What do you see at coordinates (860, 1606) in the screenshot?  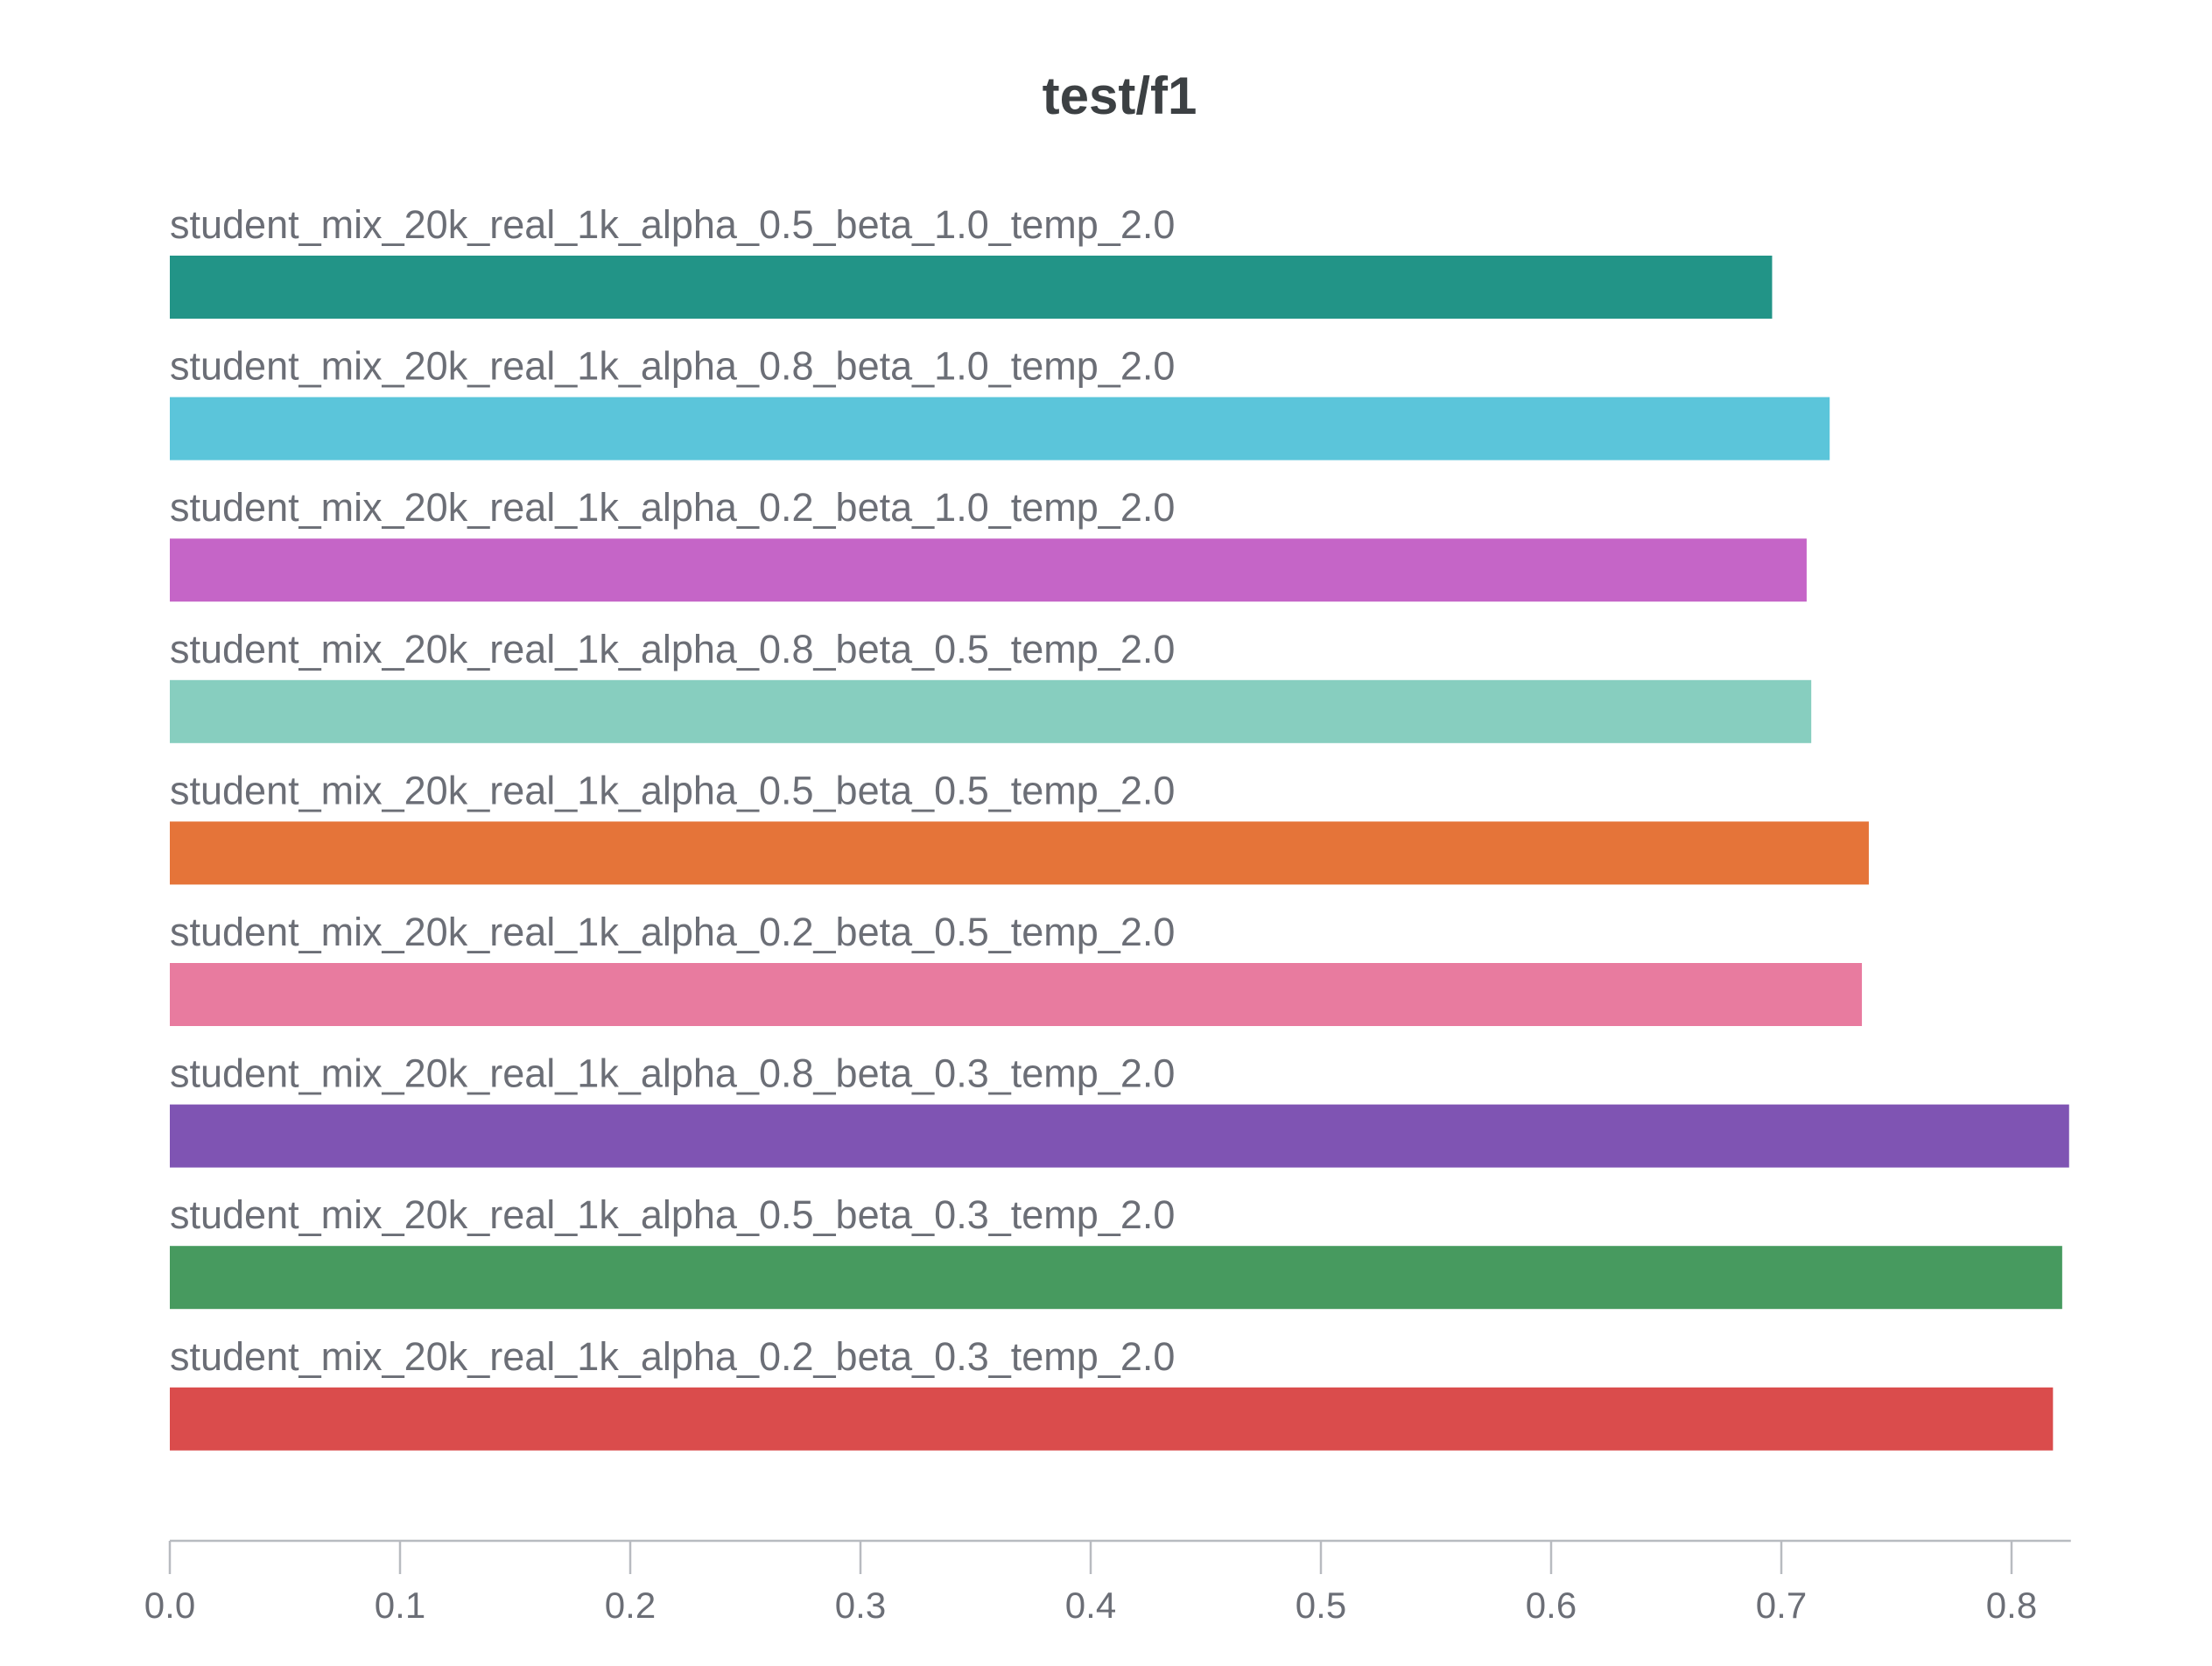 I see `x-tick-label: 0.3` at bounding box center [860, 1606].